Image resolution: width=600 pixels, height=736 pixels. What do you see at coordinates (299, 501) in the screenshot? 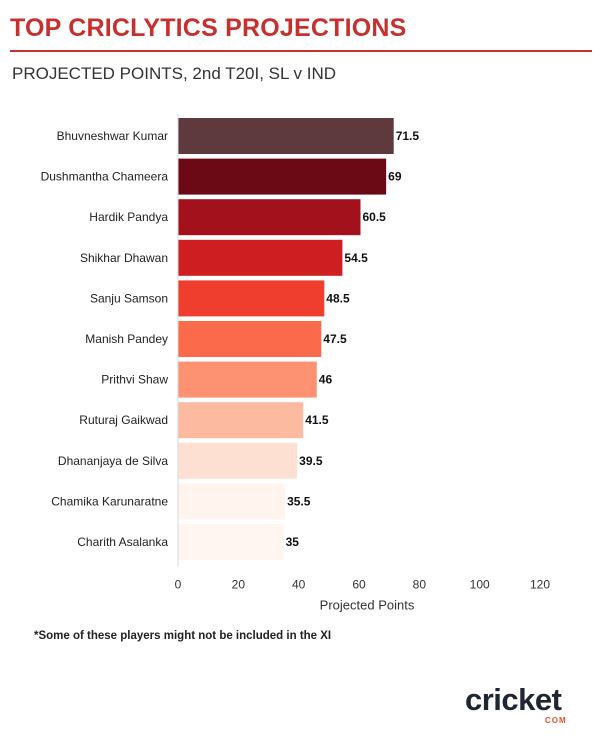
I see `data-label: 35.5` at bounding box center [299, 501].